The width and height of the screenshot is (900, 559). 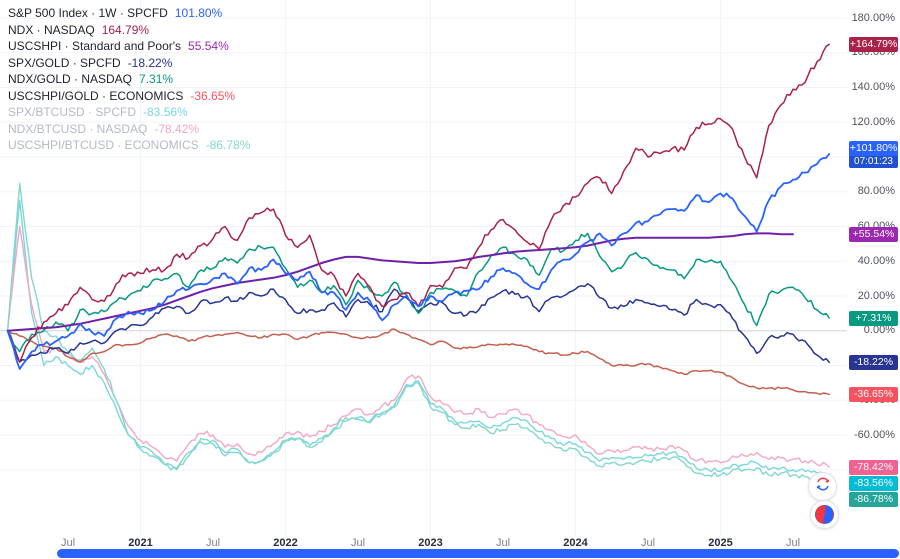 What do you see at coordinates (873, 121) in the screenshot?
I see `price-tick: 120.00%` at bounding box center [873, 121].